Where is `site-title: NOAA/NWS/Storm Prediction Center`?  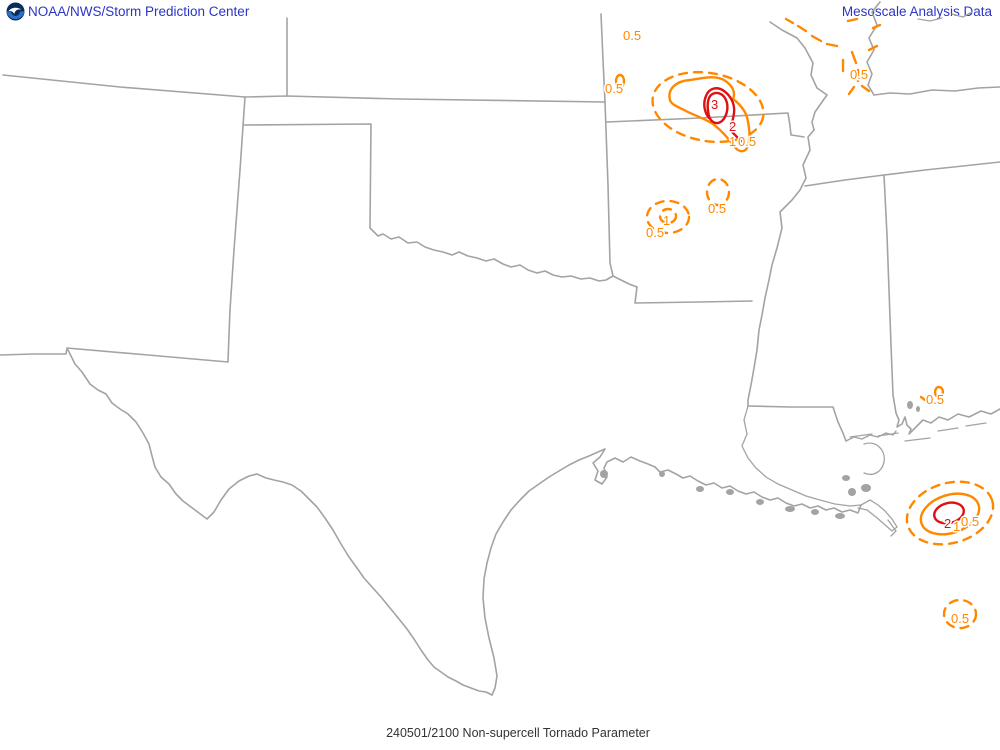
site-title: NOAA/NWS/Storm Prediction Center is located at coordinates (139, 11).